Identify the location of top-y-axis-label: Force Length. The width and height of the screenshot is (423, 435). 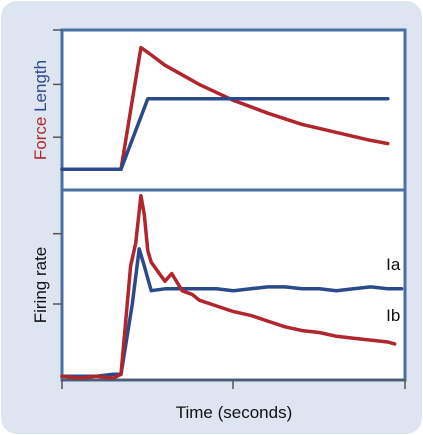
(40, 110).